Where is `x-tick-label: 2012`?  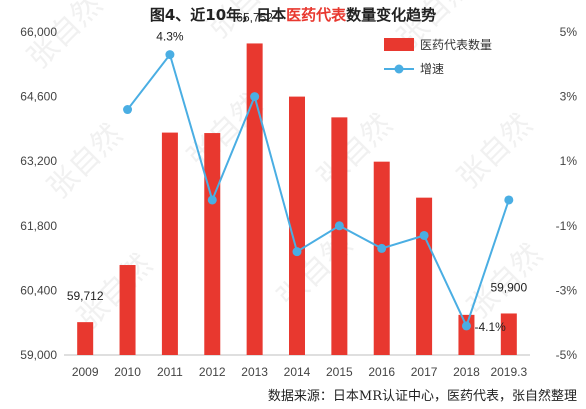
x-tick-label: 2012 is located at coordinates (212, 372).